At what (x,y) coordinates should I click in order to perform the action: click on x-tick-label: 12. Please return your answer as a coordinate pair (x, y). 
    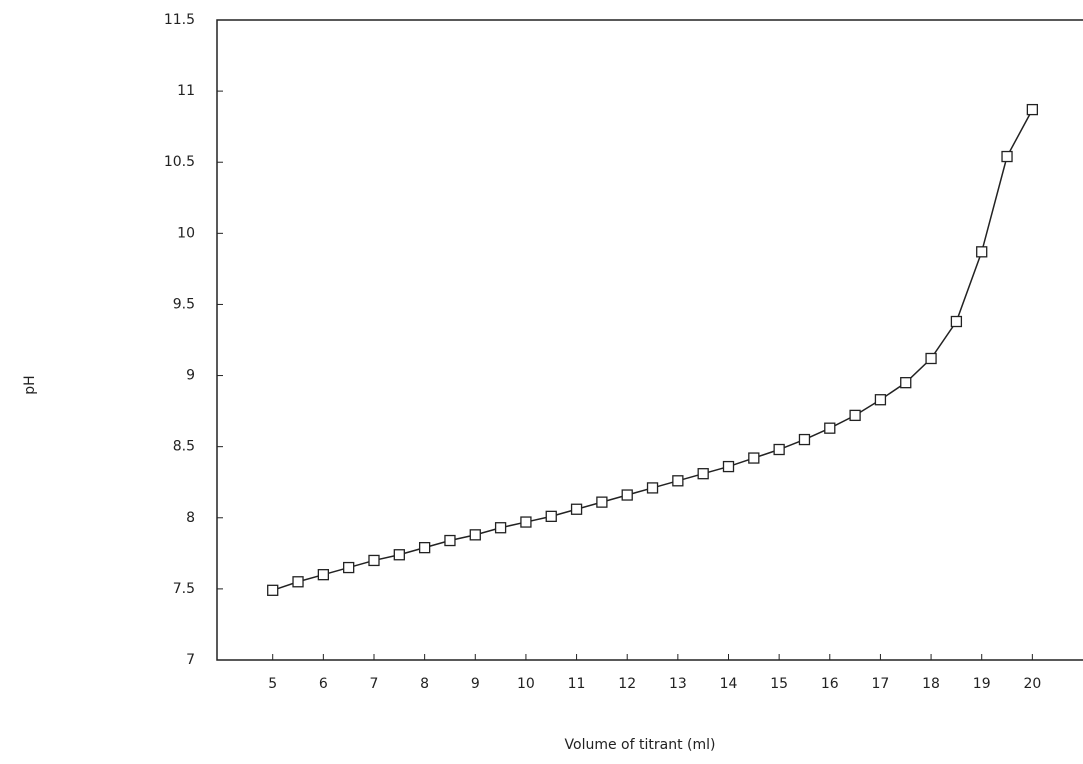
    Looking at the image, I should click on (627, 684).